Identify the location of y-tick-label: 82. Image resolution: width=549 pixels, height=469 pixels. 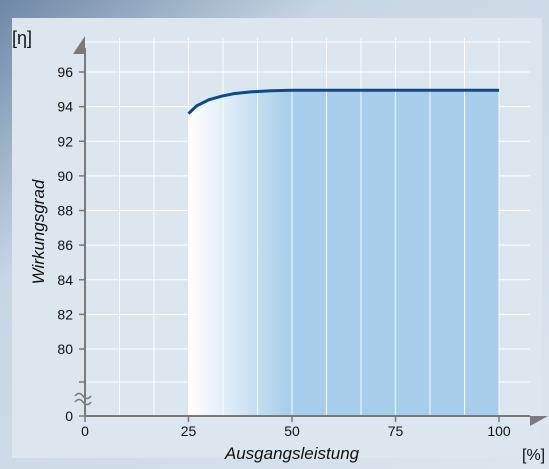
(65, 314).